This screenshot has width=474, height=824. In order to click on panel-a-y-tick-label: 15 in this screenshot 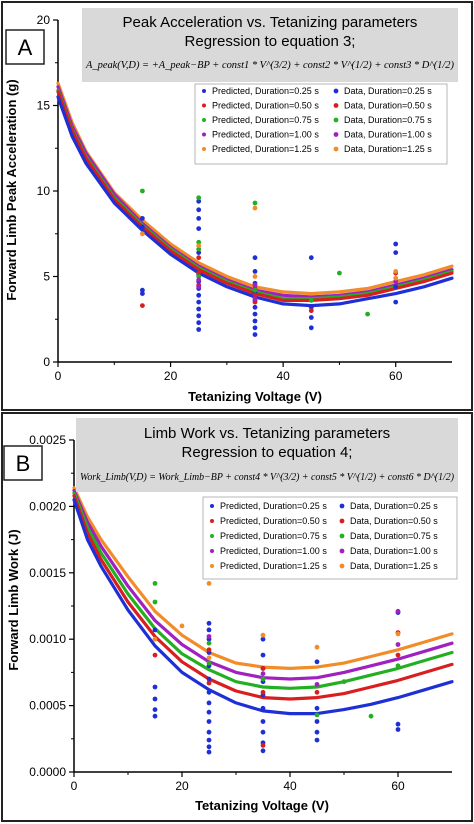, I will do `click(44, 106)`.